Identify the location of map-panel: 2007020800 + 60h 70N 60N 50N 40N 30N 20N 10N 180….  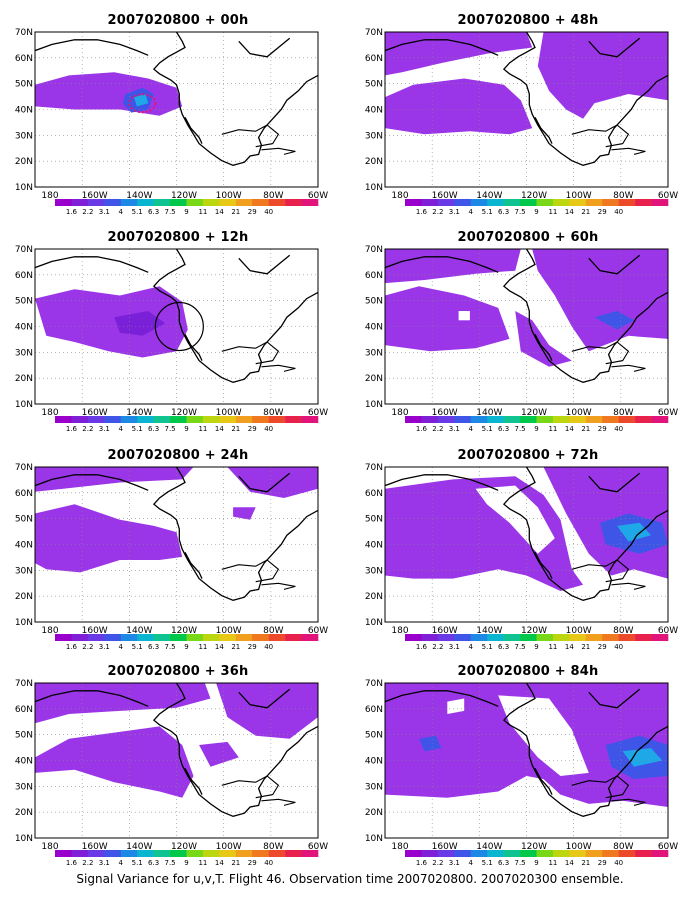
(528, 329).